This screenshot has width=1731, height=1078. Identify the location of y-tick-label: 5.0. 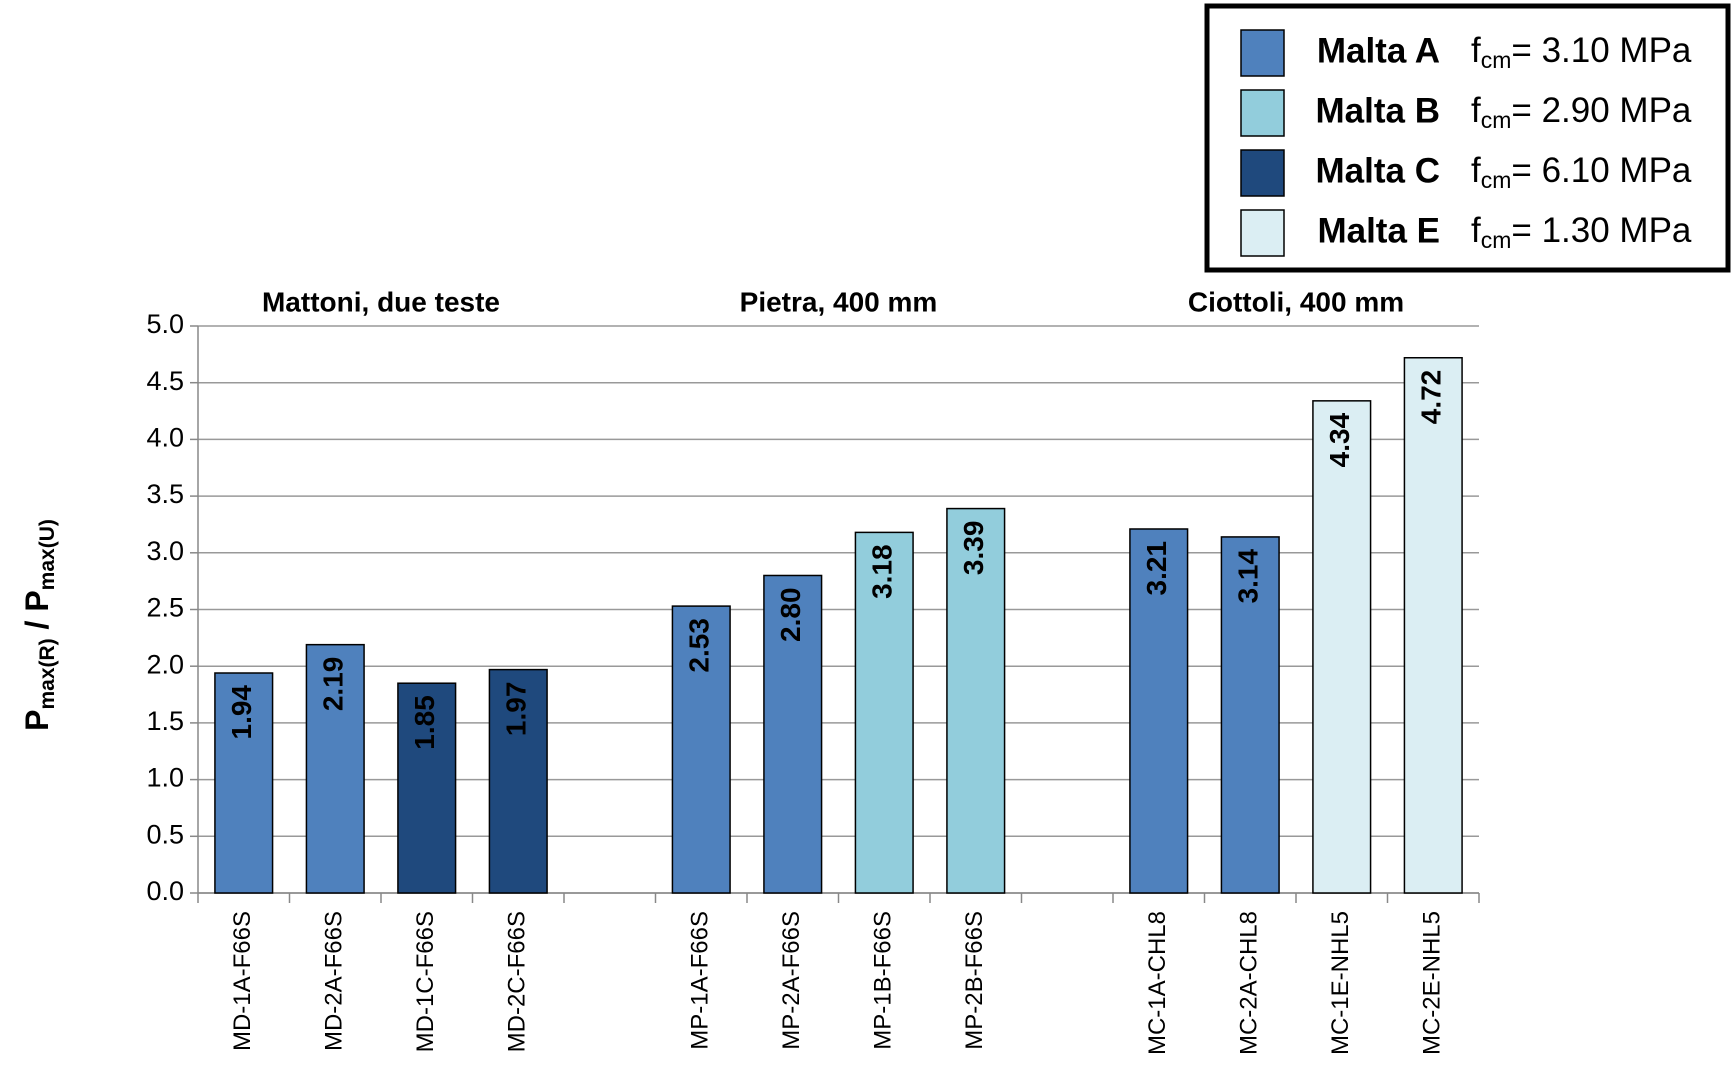
(165, 324).